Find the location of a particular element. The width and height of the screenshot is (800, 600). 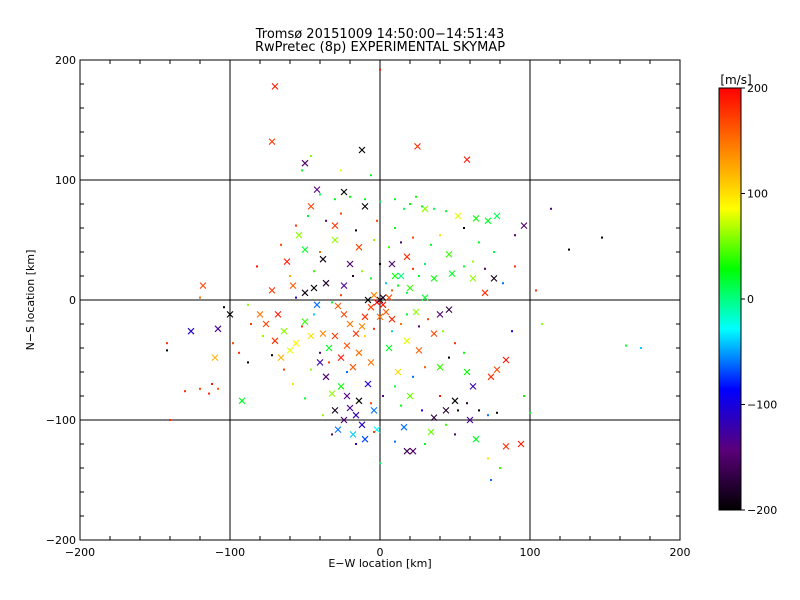

y-tick-label: 0 is located at coordinates (72, 300).